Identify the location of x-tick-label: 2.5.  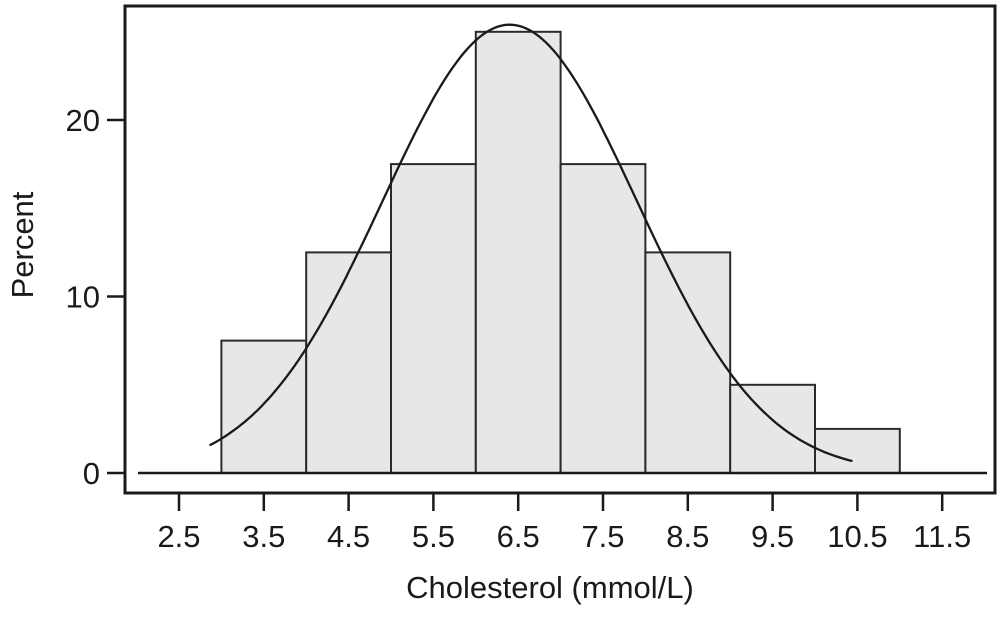
(178, 536).